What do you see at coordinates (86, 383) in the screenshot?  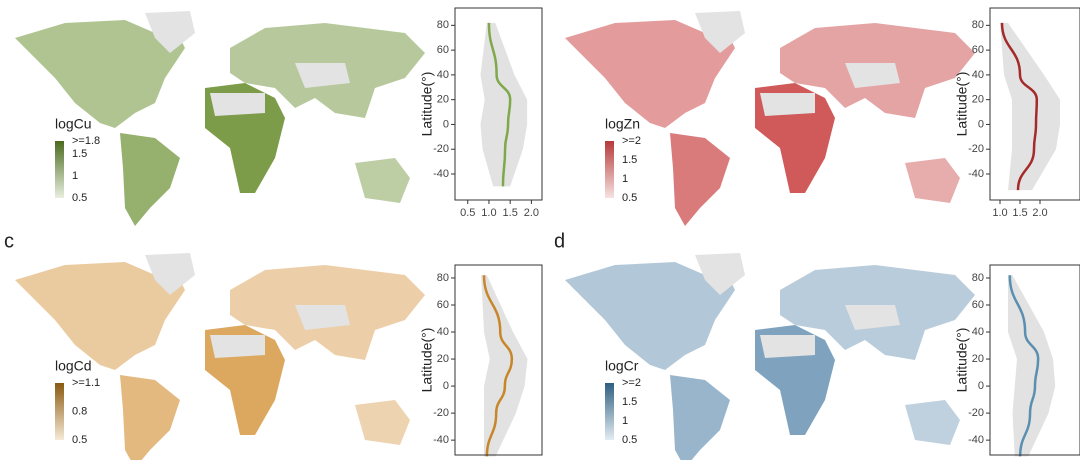 I see `legend-tick-label: >=1.1` at bounding box center [86, 383].